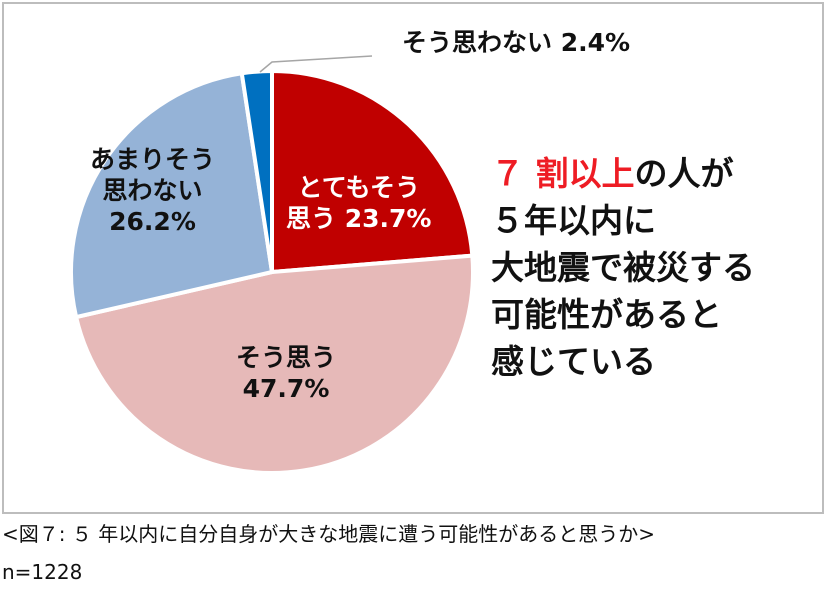  Describe the element at coordinates (42, 572) in the screenshot. I see `sample-size: n=1228` at that location.